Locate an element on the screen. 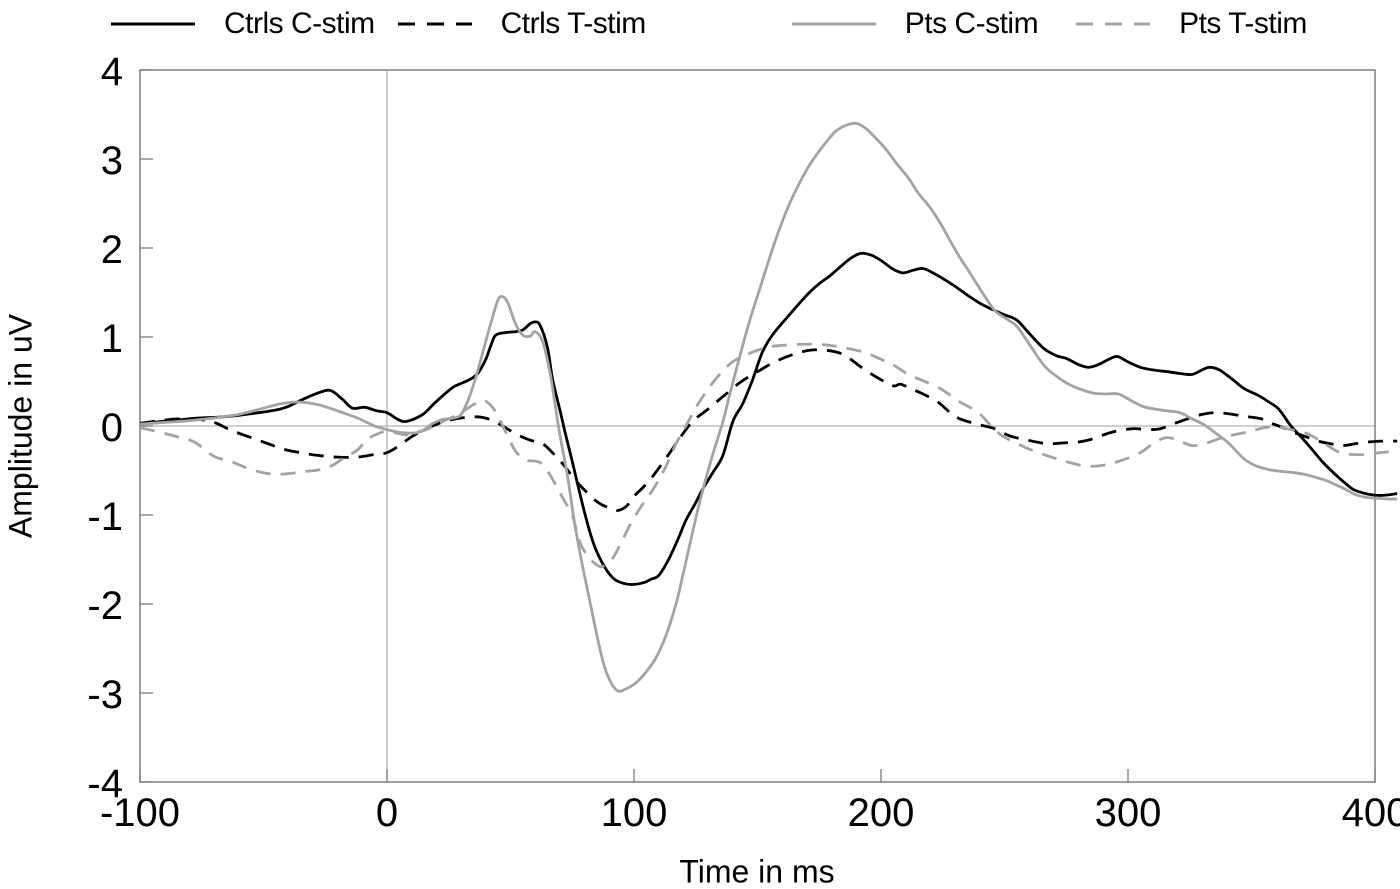 The height and width of the screenshot is (889, 1400). legend-label-ctrls-t-stim: Ctrls T-stim is located at coordinates (573, 23).